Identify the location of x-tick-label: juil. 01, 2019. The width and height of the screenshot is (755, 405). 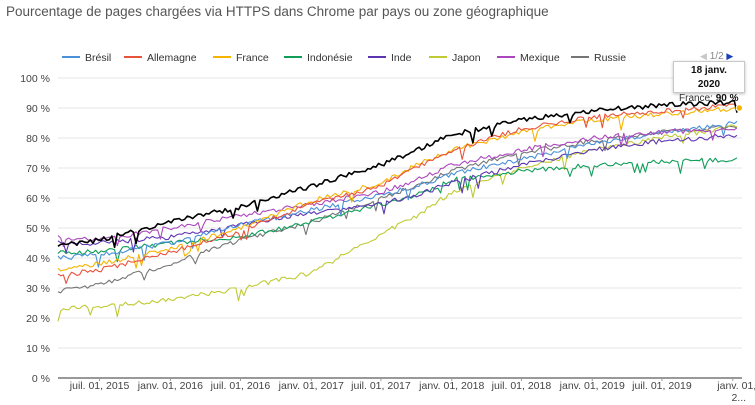
(661, 386).